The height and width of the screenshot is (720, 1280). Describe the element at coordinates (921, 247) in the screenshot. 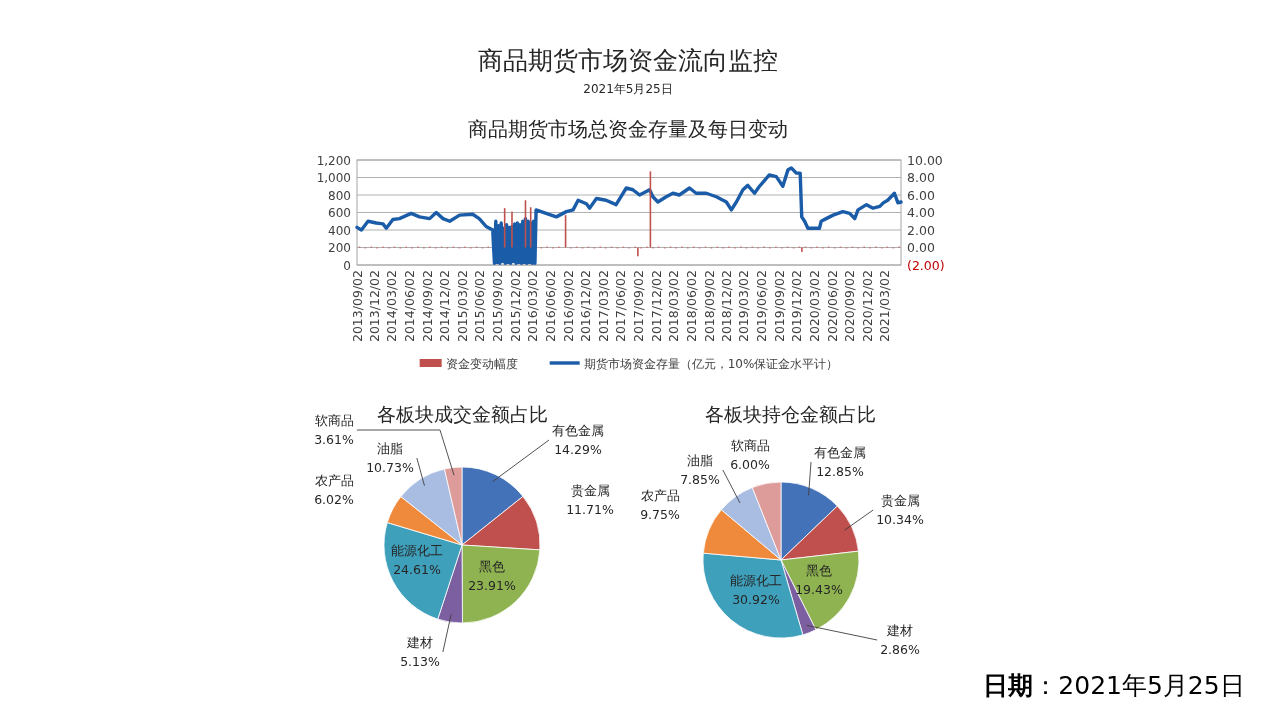

I see `y2-tick-label: 0.00` at that location.